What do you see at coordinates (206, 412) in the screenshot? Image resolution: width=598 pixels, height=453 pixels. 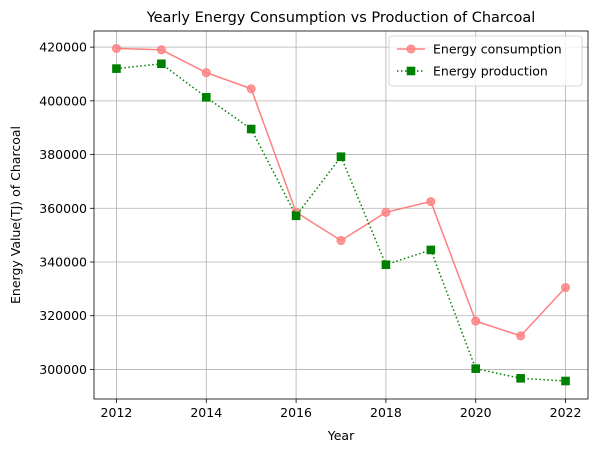 I see `x-tick-label: 2014` at bounding box center [206, 412].